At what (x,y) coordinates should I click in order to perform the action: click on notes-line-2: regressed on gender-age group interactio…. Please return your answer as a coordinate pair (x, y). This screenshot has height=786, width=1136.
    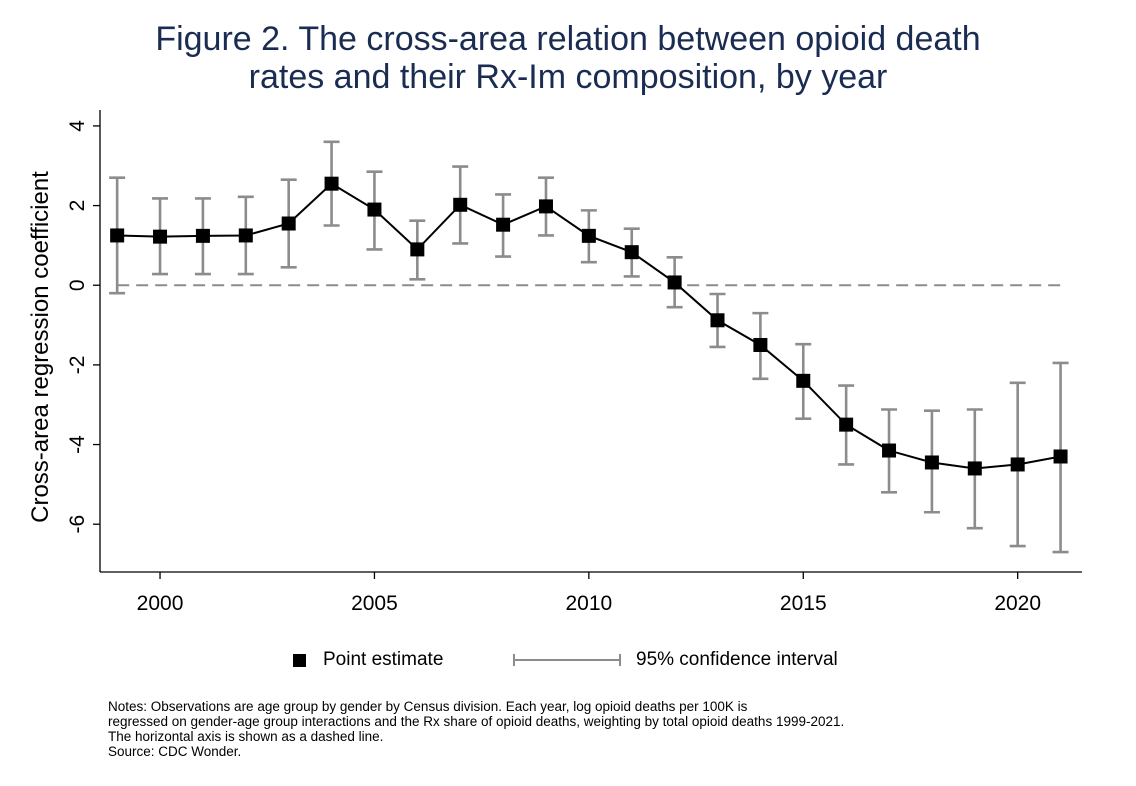
    Looking at the image, I should click on (476, 721).